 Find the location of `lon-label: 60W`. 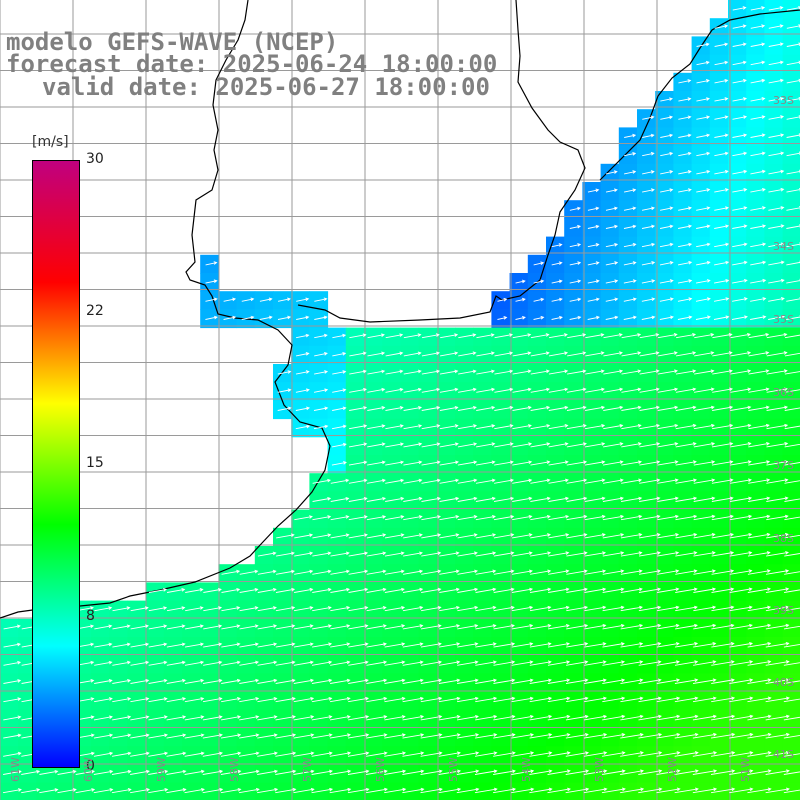

lon-label: 60W is located at coordinates (88, 769).